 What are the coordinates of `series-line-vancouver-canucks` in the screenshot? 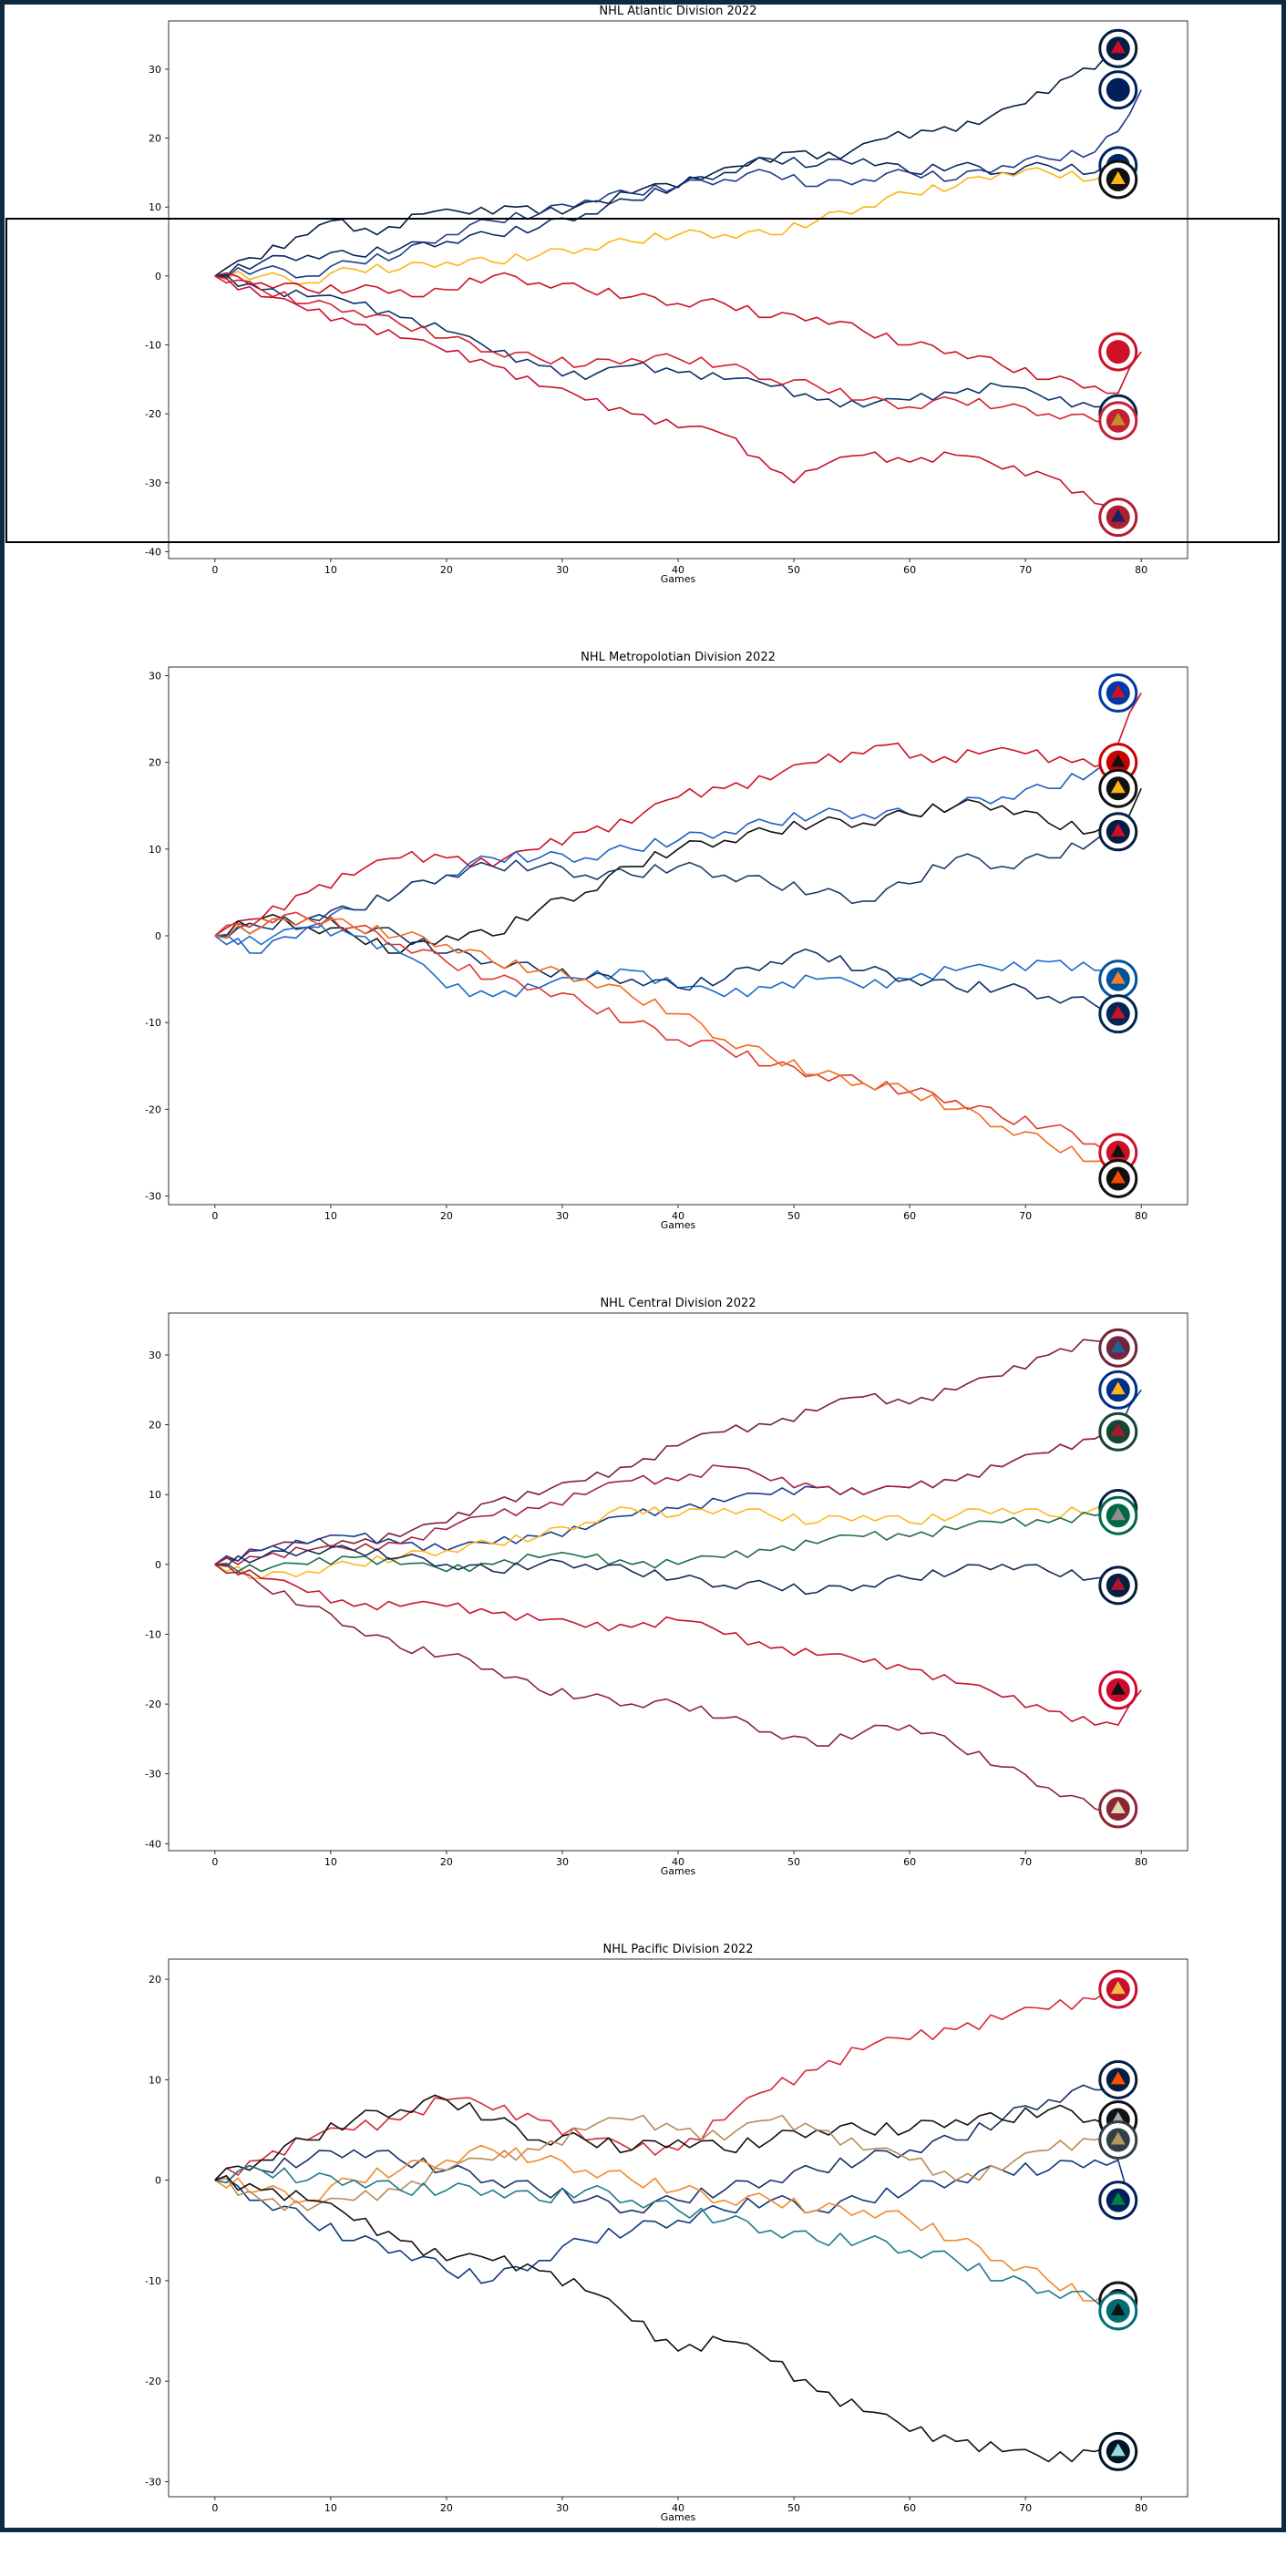 It's located at (672, 2222).